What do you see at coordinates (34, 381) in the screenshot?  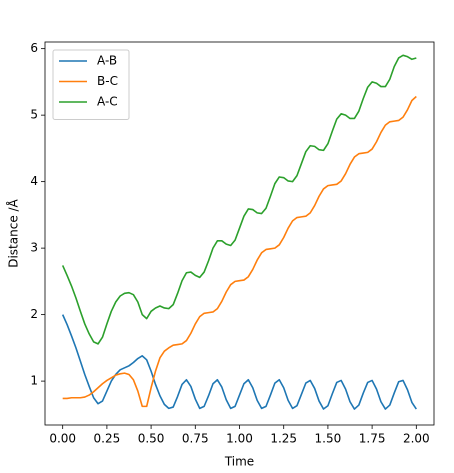 I see `y-tick-label: 1` at bounding box center [34, 381].